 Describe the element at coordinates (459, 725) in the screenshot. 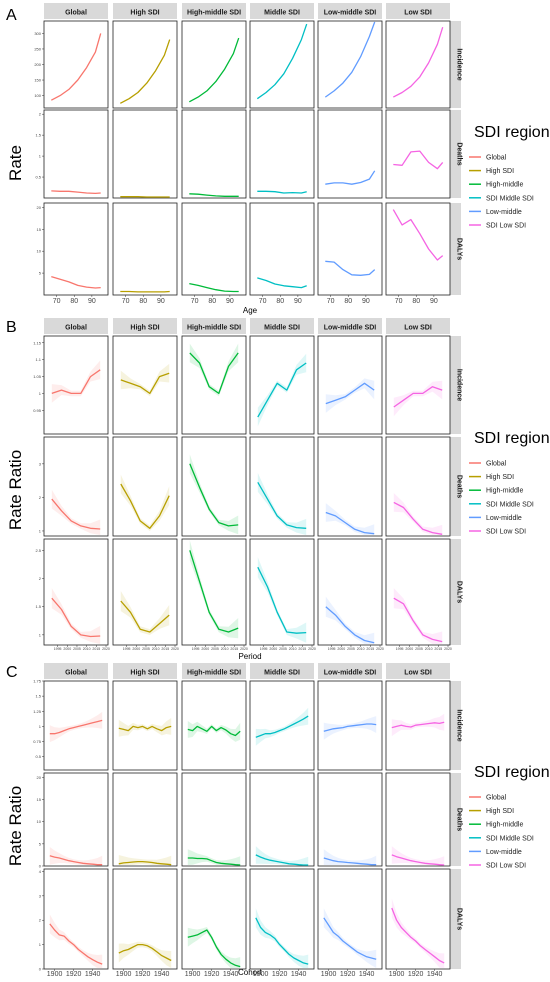

I see `row-title: Incidence` at that location.